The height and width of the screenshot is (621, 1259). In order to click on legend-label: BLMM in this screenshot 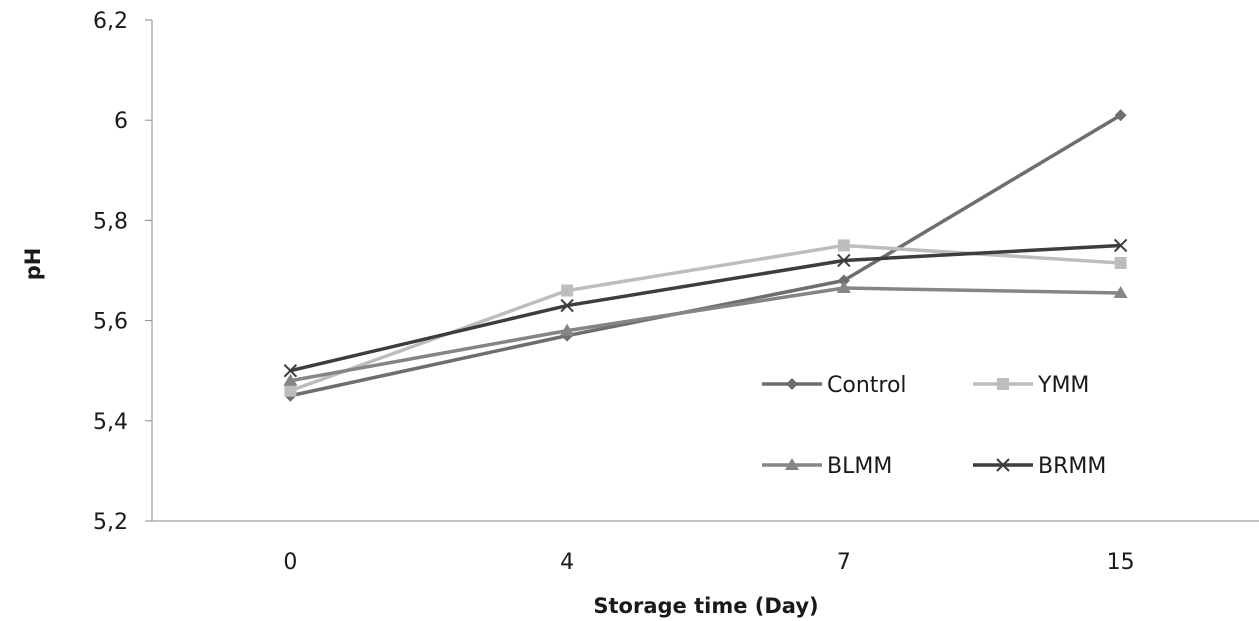, I will do `click(859, 466)`.